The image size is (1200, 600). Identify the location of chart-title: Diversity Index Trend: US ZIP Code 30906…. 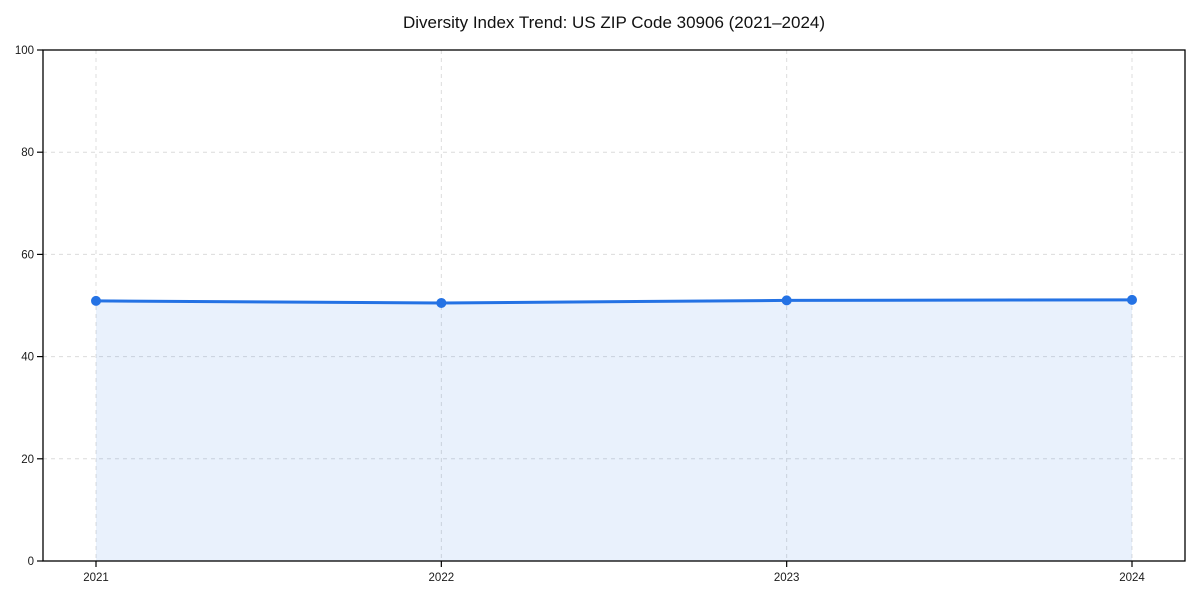
(614, 22).